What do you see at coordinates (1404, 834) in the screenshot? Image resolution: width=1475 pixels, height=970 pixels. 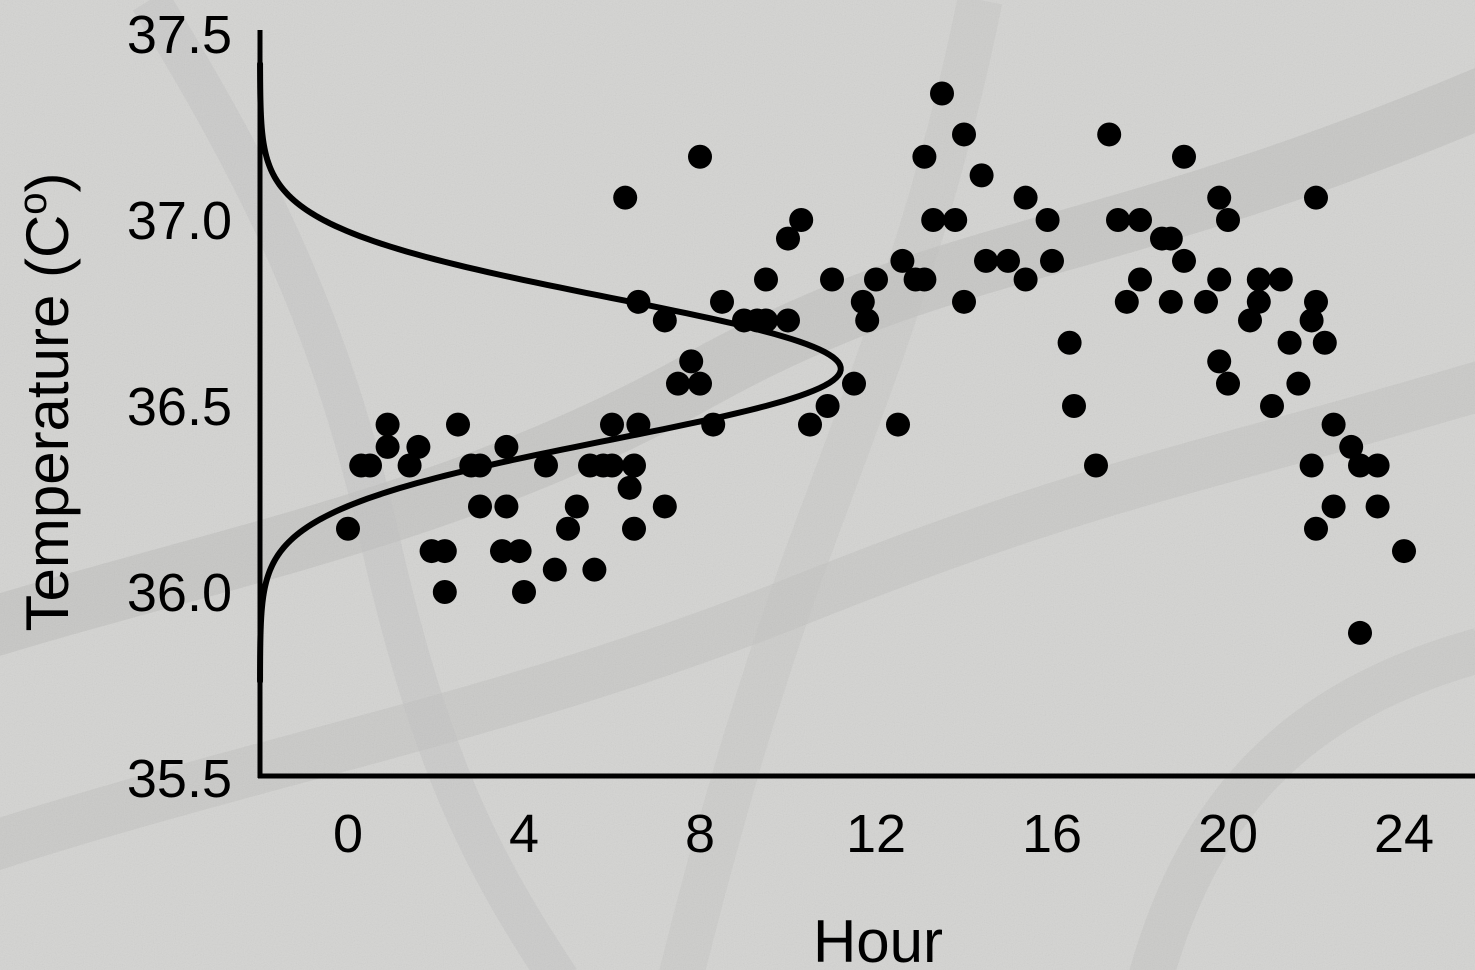 I see `x-tick-label: 24` at bounding box center [1404, 834].